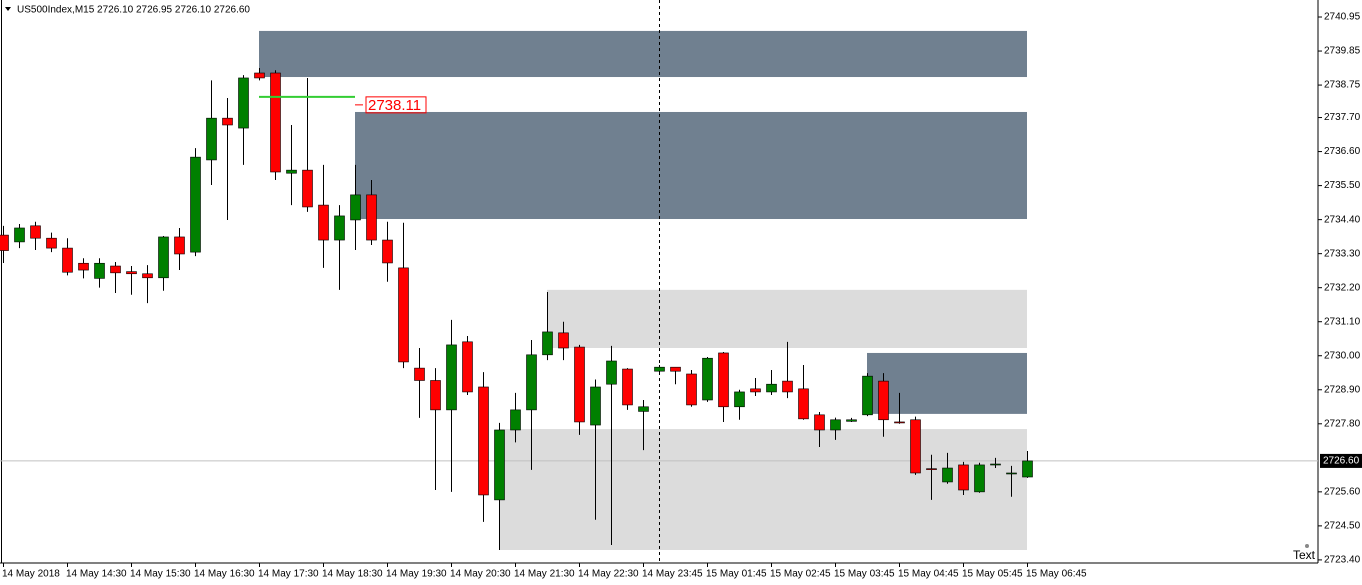  I want to click on y-tick-label: 2738.75, so click(1342, 85).